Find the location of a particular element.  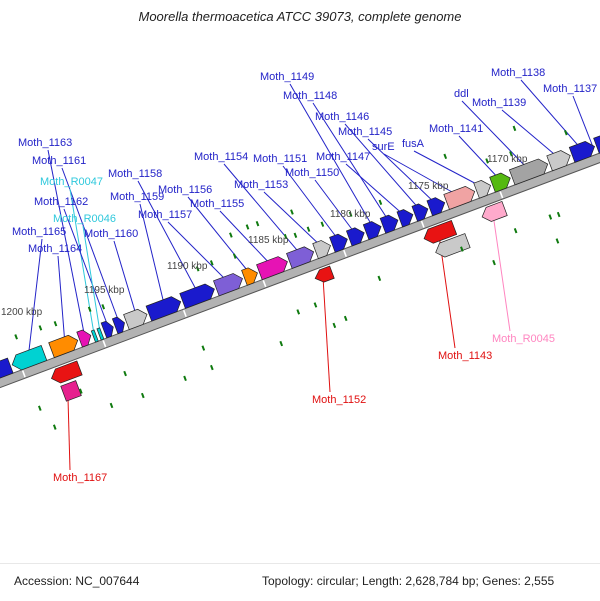

gene-label-moth-1148: Moth_1148 is located at coordinates (310, 96).